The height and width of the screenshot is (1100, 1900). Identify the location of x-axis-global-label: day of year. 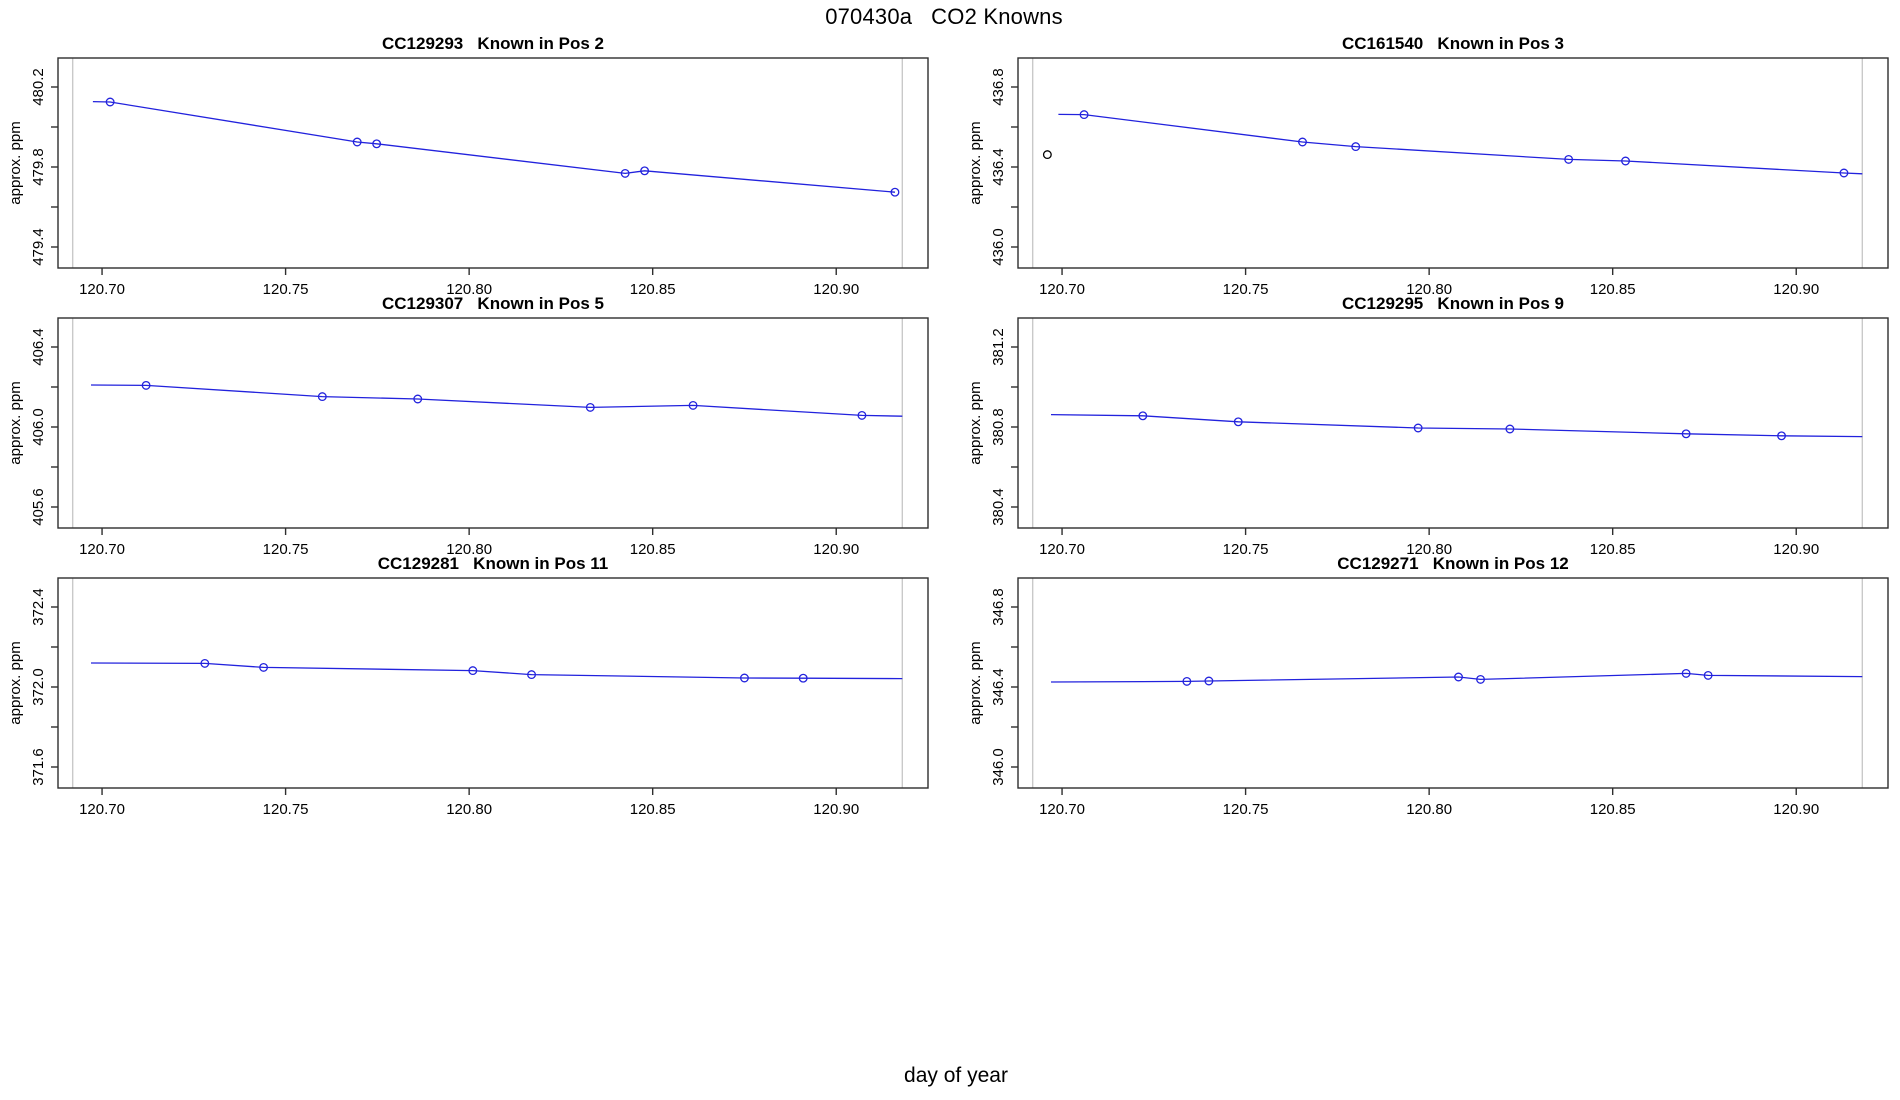
(956, 1075).